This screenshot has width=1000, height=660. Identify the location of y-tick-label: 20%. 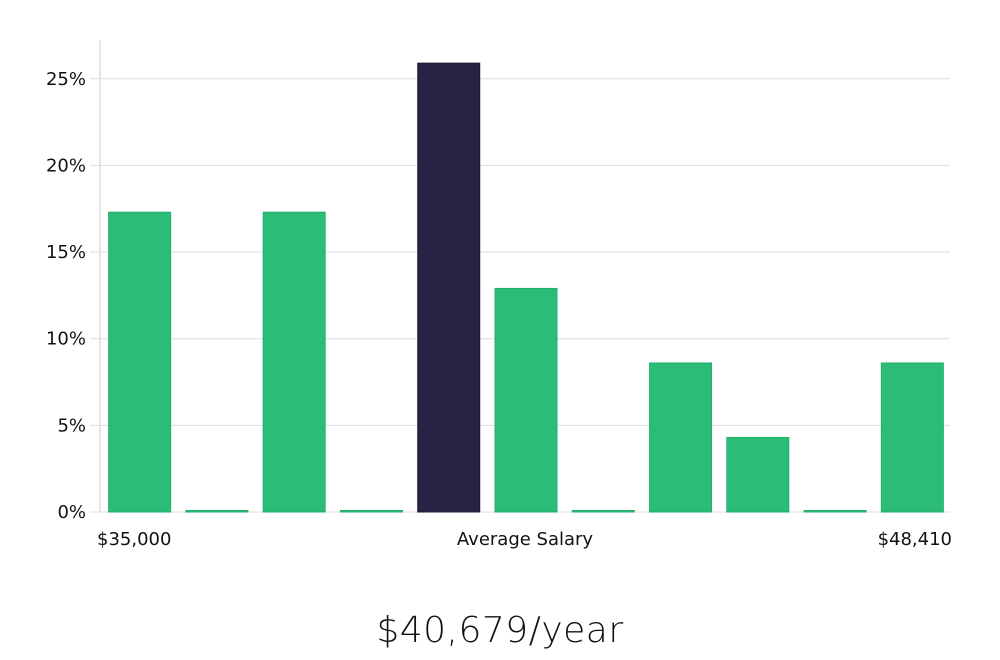
(66, 165).